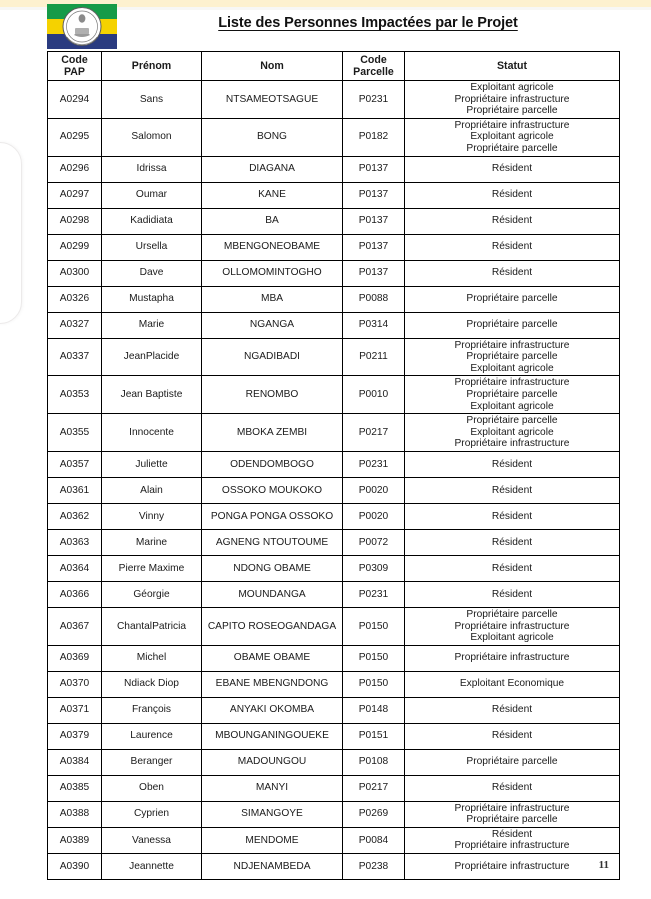 This screenshot has height=899, width=651. Describe the element at coordinates (74, 736) in the screenshot. I see `cell-code-pap: A0379` at that location.